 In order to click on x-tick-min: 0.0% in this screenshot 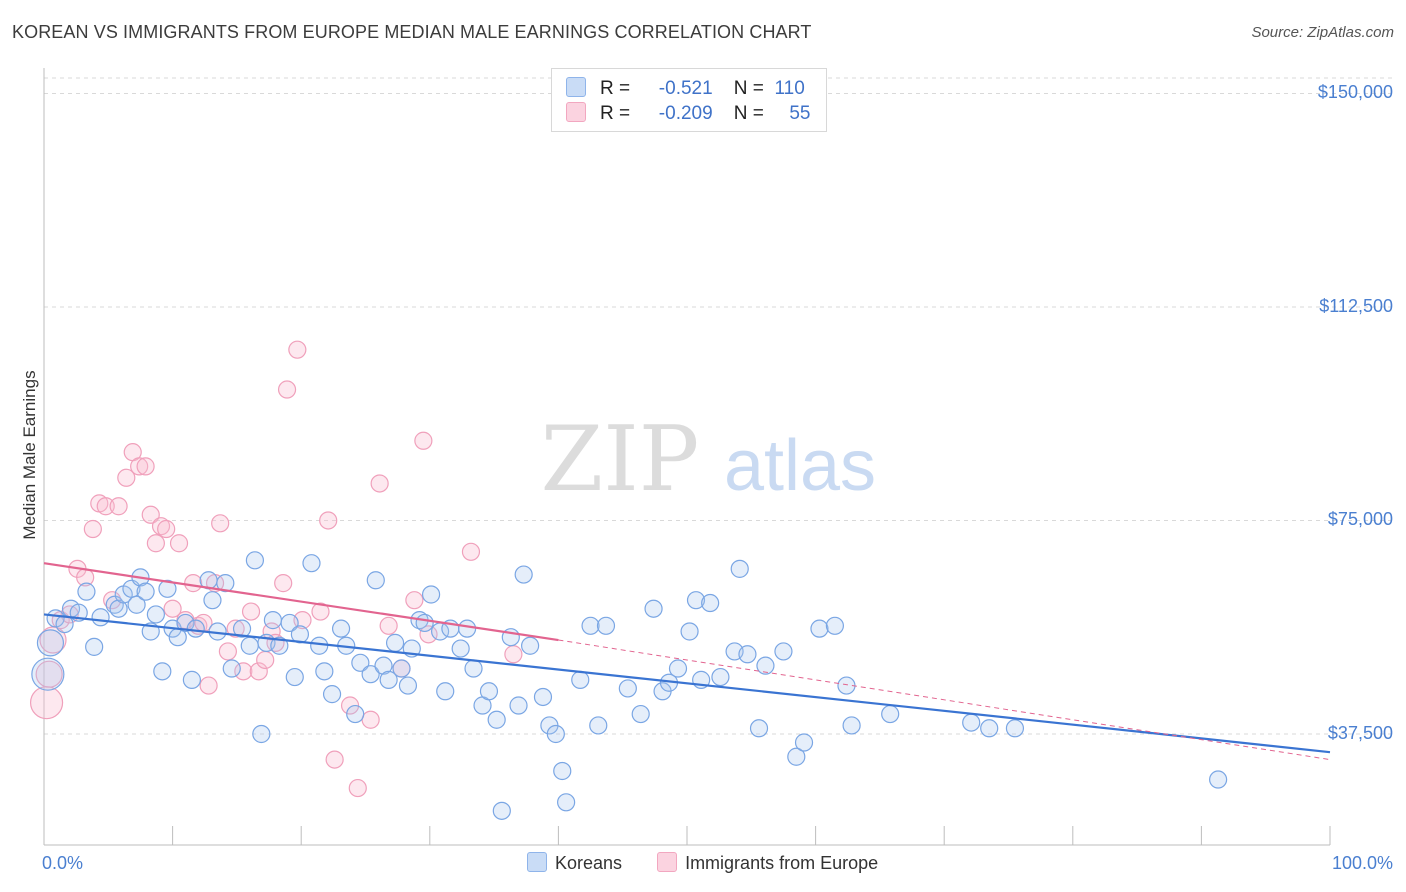, I will do `click(63, 863)`.